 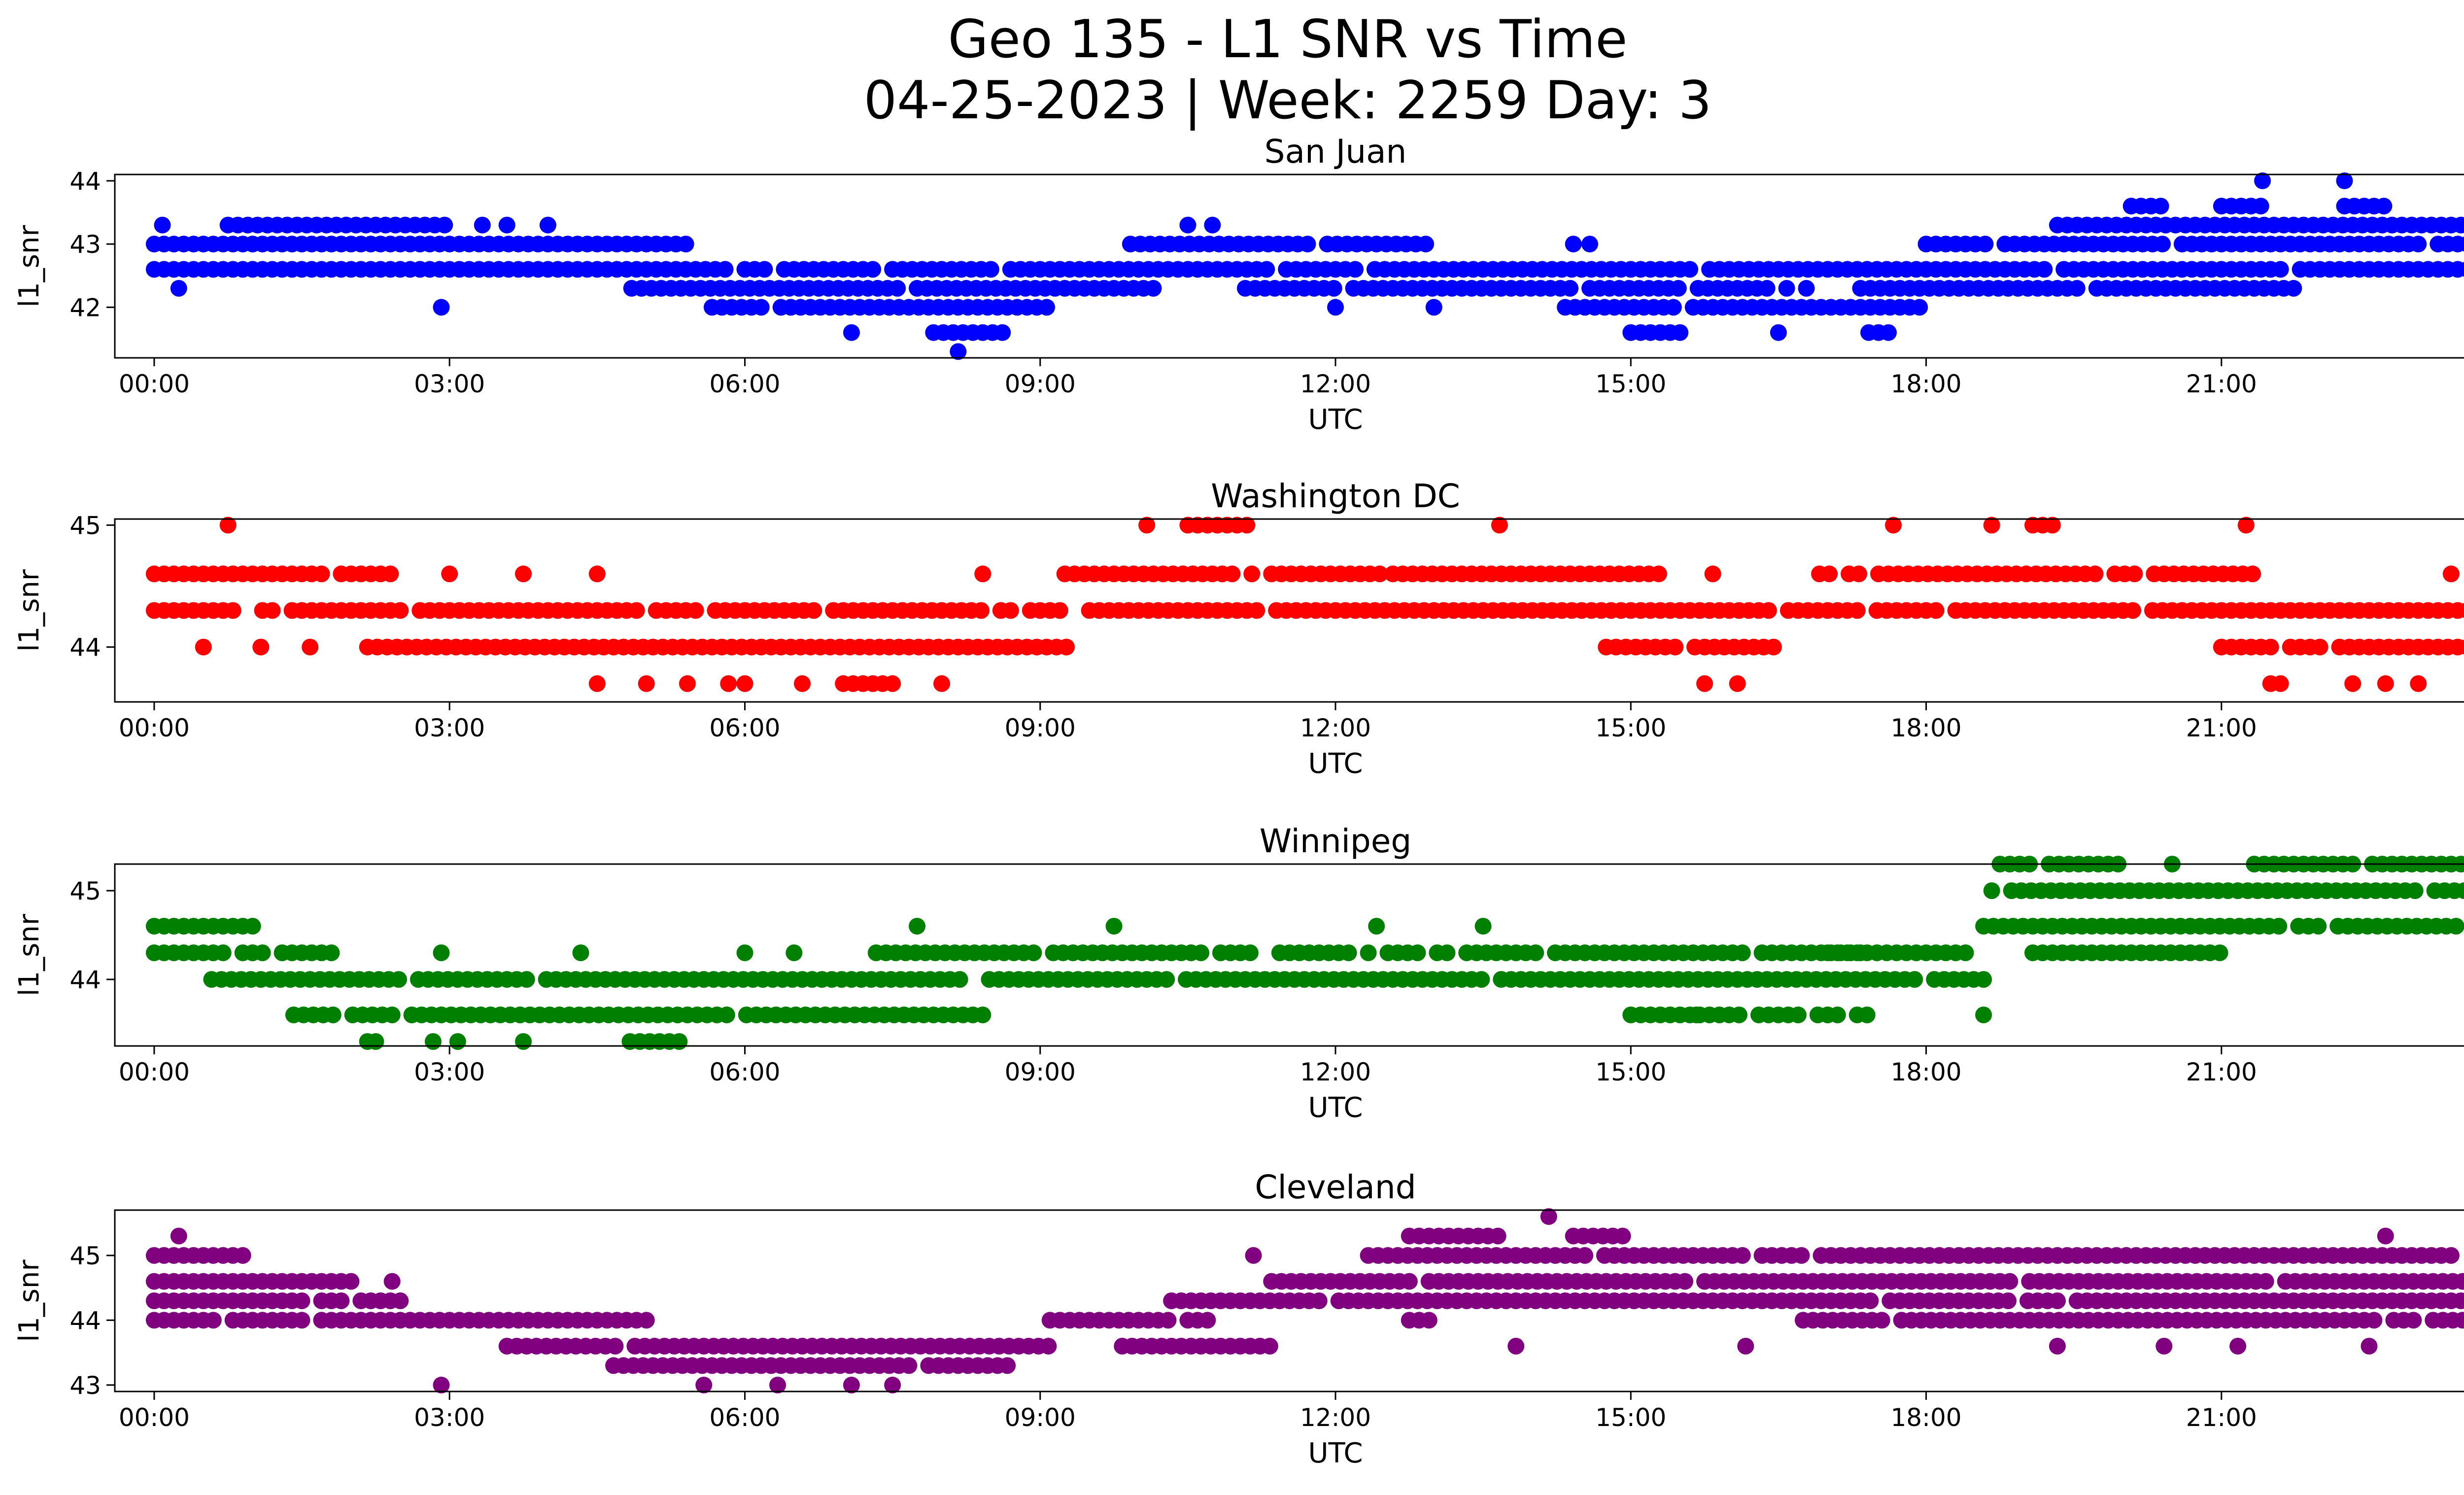 I want to click on y-tick-label: 43, so click(x=85, y=1385).